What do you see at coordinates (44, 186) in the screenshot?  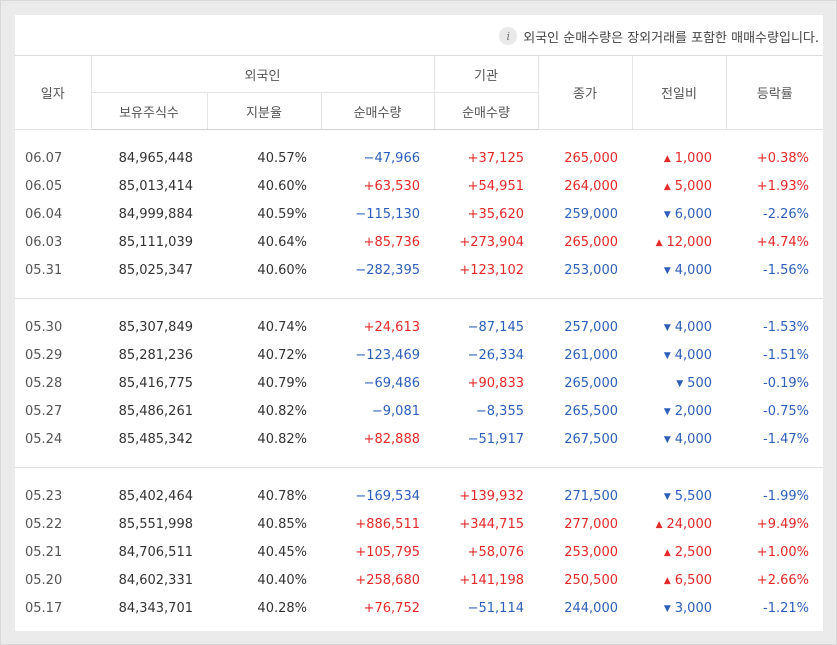 I see `cell-date: 06.05` at bounding box center [44, 186].